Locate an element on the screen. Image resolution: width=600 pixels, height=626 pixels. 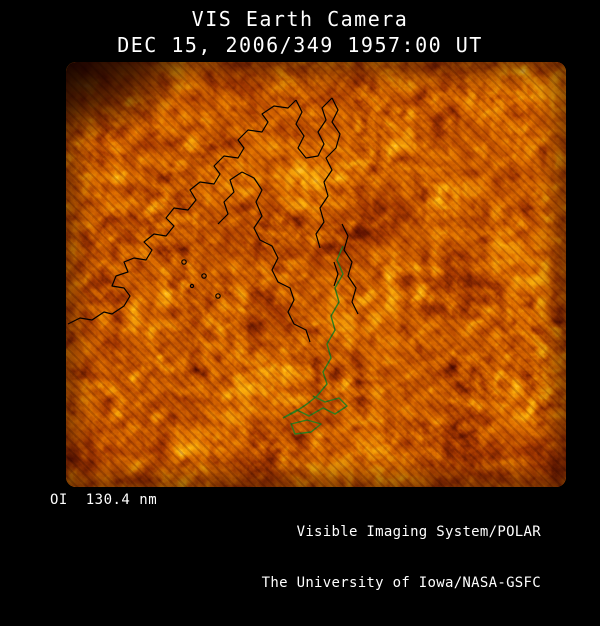
credit-line-2: The University of Iowa/NASA-GSFC is located at coordinates (401, 583).